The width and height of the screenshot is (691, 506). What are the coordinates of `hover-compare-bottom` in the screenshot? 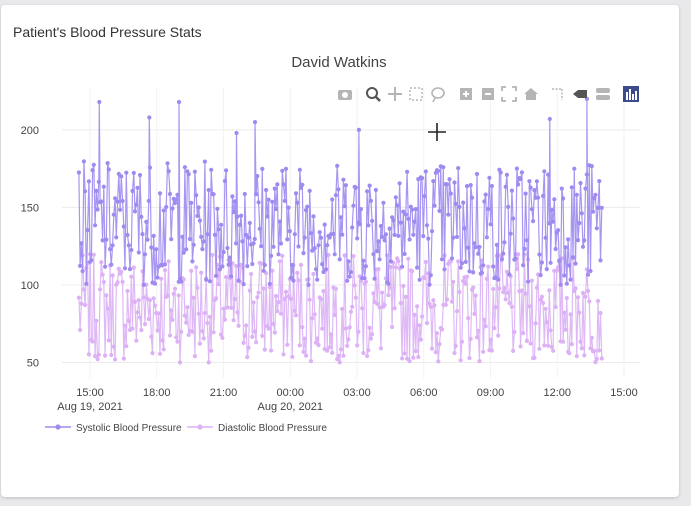 It's located at (603, 97).